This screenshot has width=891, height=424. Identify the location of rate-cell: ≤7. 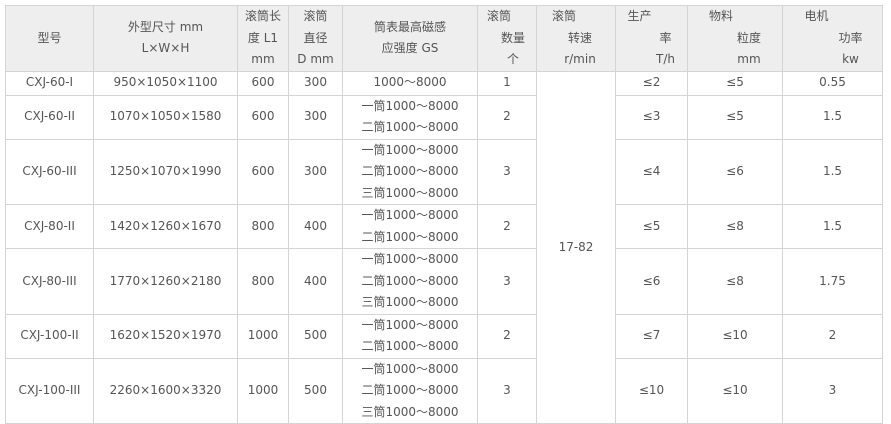
(651, 336).